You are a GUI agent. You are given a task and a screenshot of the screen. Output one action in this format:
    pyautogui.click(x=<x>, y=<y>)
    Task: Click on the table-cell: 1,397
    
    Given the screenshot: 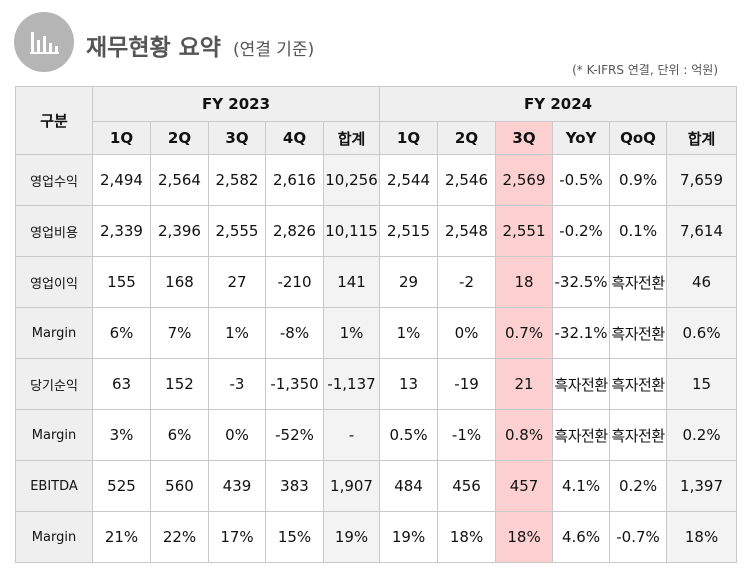 What is the action you would take?
    pyautogui.click(x=702, y=486)
    